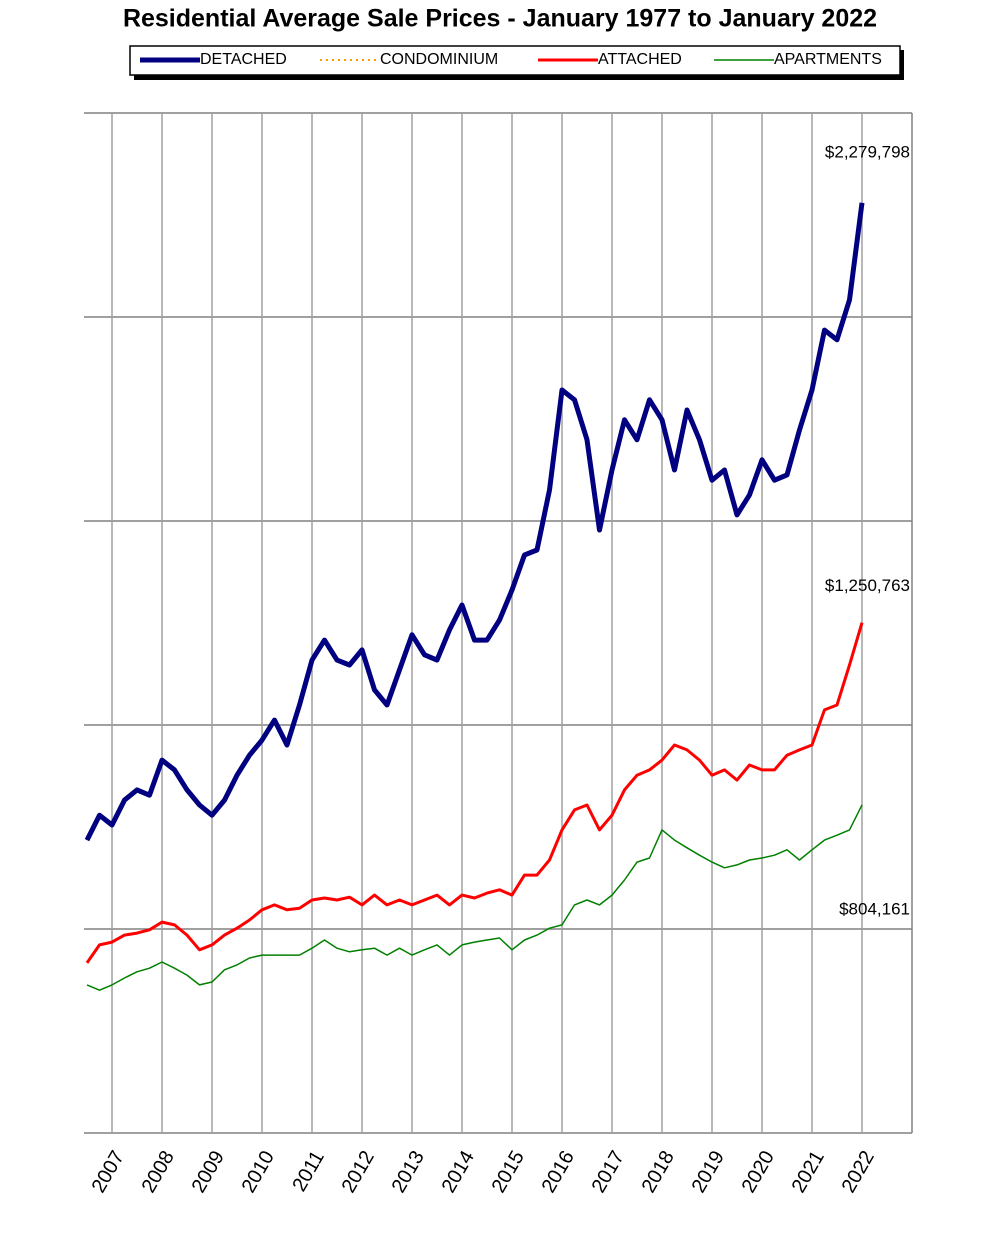  What do you see at coordinates (708, 1172) in the screenshot?
I see `x-tick-label: 2019` at bounding box center [708, 1172].